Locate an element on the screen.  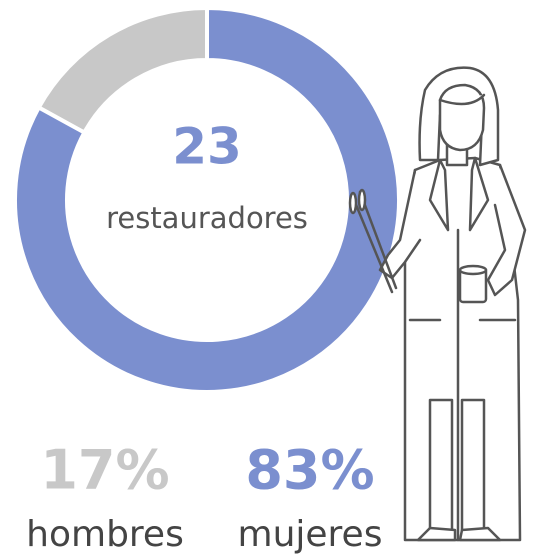
total-value: 23 is located at coordinates (207, 147).